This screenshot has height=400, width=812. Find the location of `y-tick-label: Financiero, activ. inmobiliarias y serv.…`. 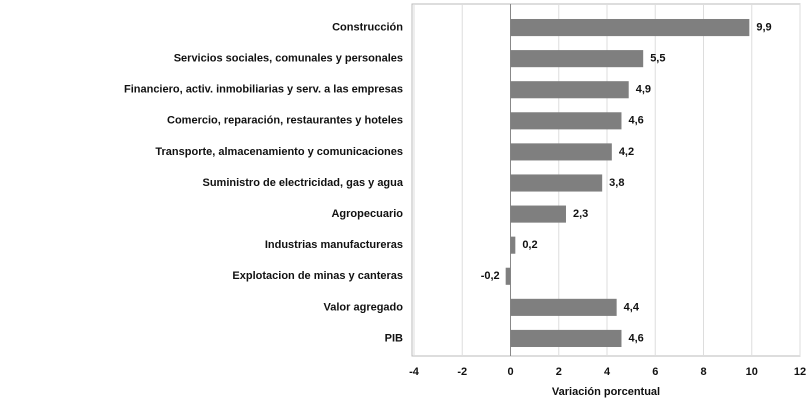

y-tick-label: Financiero, activ. inmobiliarias y serv.… is located at coordinates (263, 90).